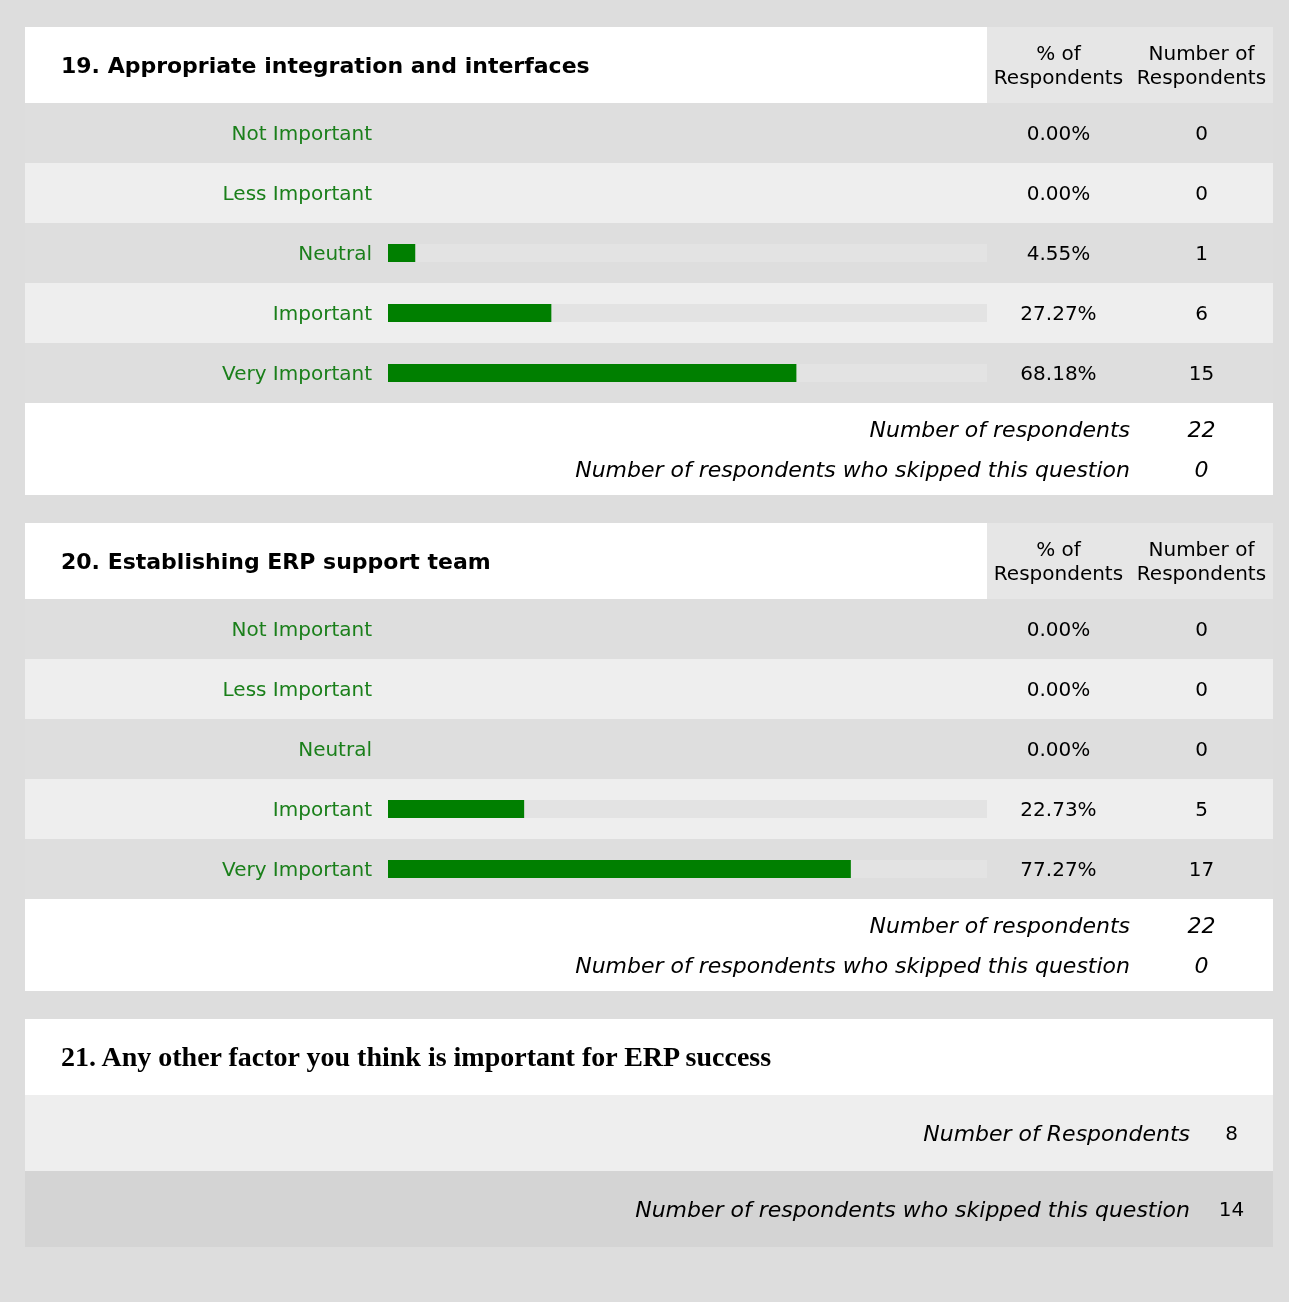  What do you see at coordinates (1058, 869) in the screenshot?
I see `data-label: 77.27%` at bounding box center [1058, 869].